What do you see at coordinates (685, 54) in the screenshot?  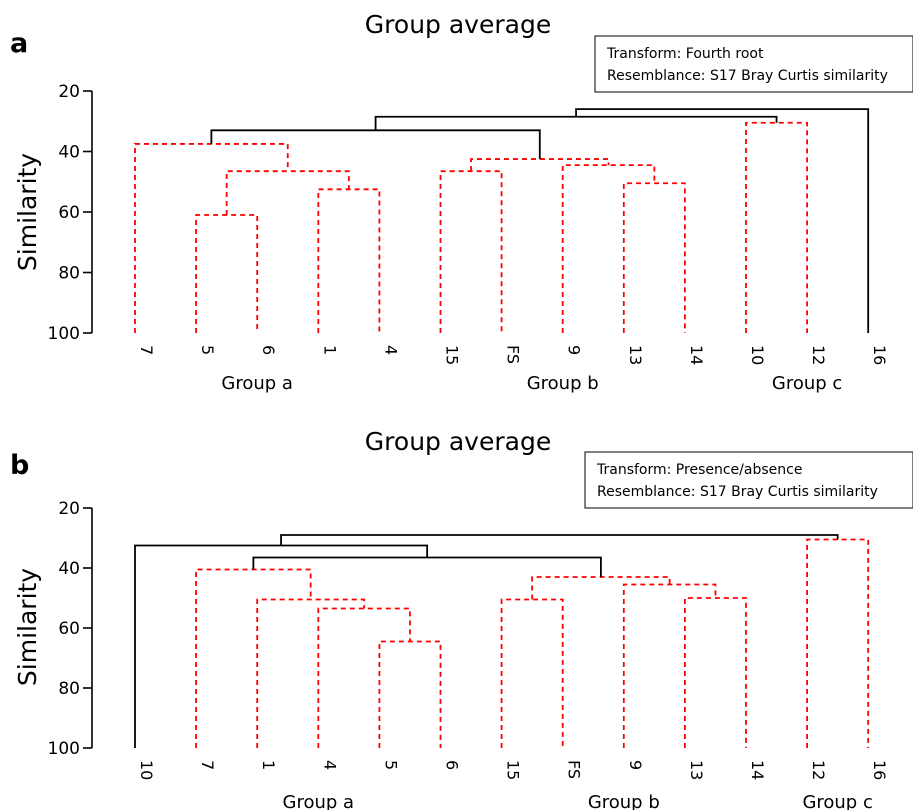 I see `info-transform: Transform: Fourth root` at bounding box center [685, 54].